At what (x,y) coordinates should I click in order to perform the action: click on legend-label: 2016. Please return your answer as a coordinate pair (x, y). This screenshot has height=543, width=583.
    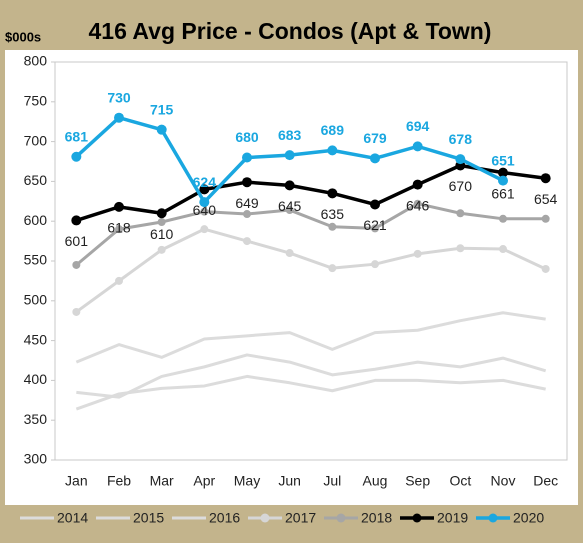
    Looking at the image, I should click on (224, 518).